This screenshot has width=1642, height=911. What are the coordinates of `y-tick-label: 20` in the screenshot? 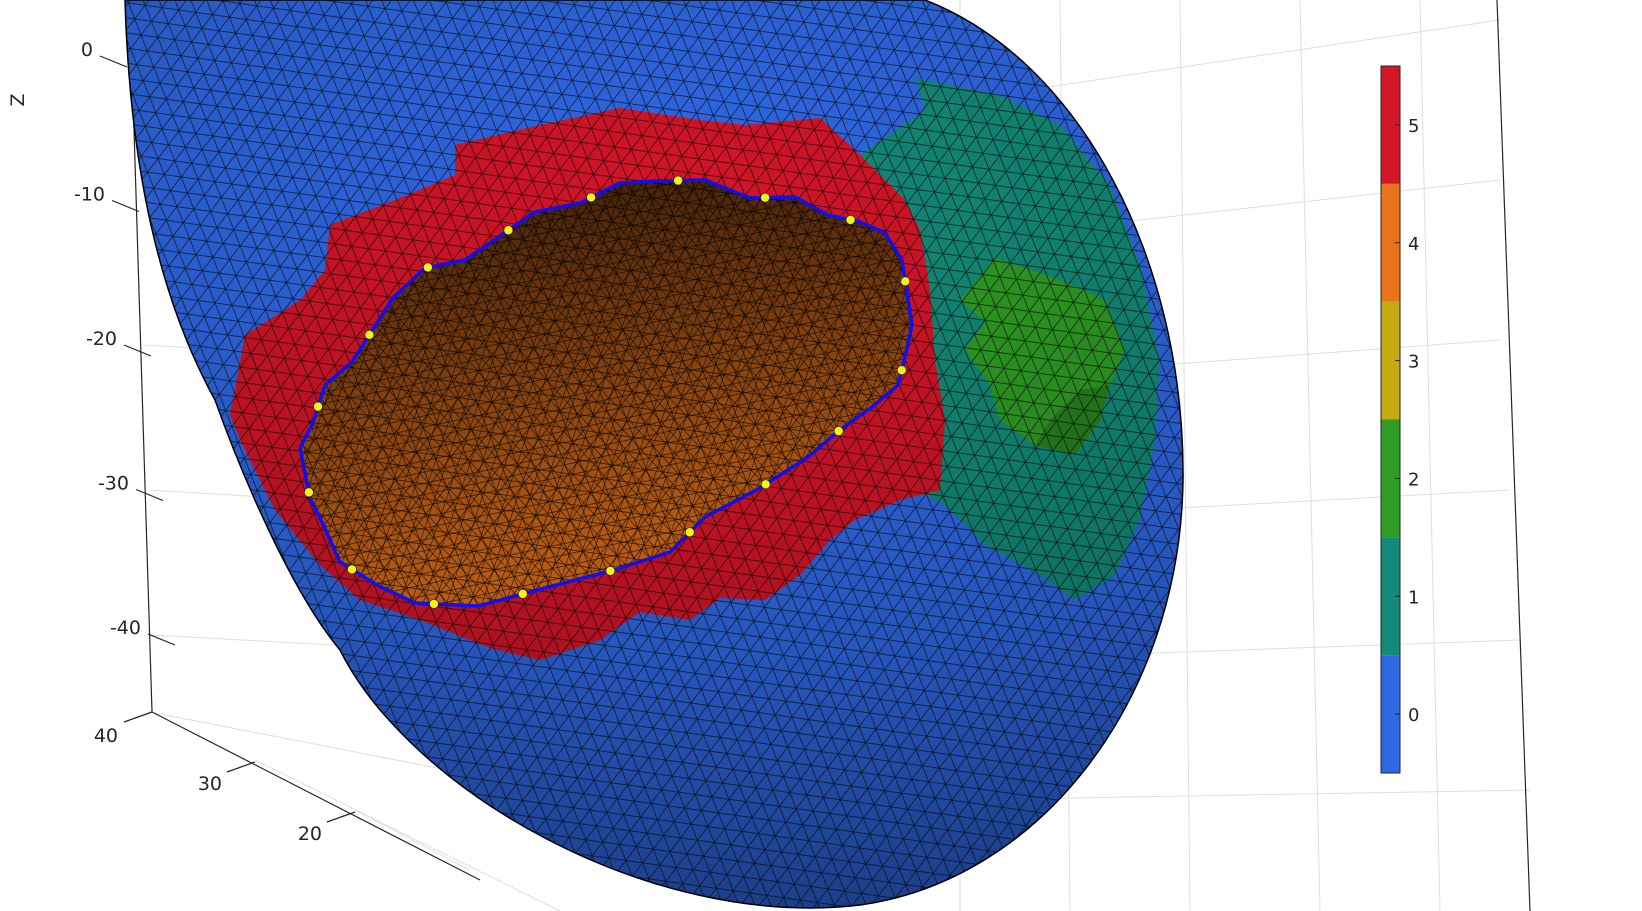 It's located at (310, 834).